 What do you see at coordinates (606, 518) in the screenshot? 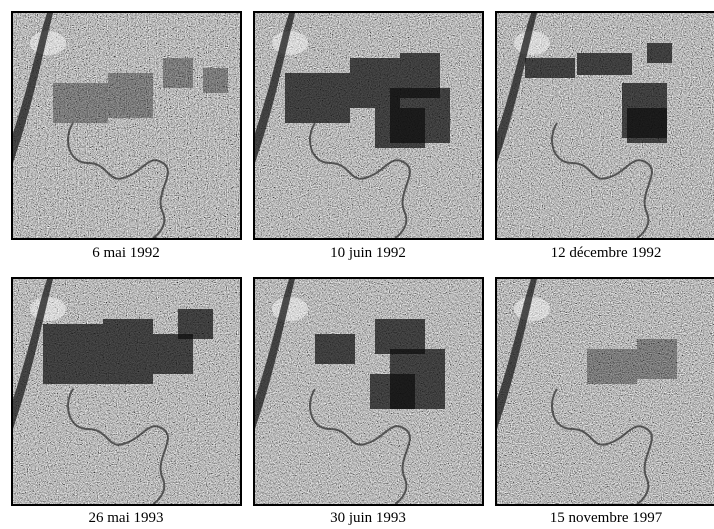
I see `caption-6: 15 novembre 1997` at bounding box center [606, 518].